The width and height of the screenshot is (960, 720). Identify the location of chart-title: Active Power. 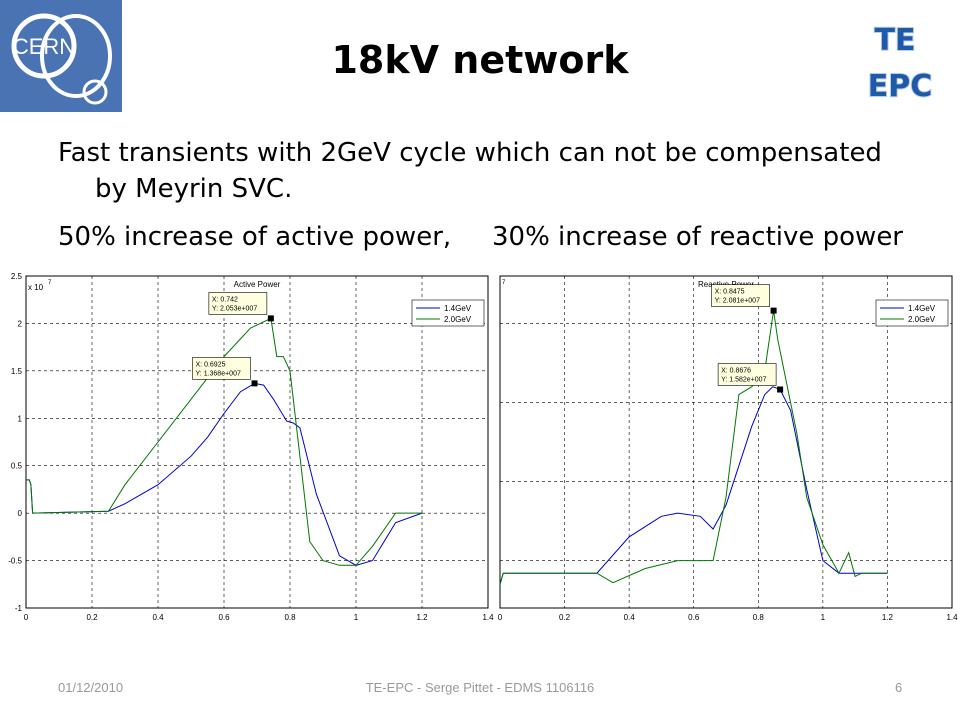
(257, 284).